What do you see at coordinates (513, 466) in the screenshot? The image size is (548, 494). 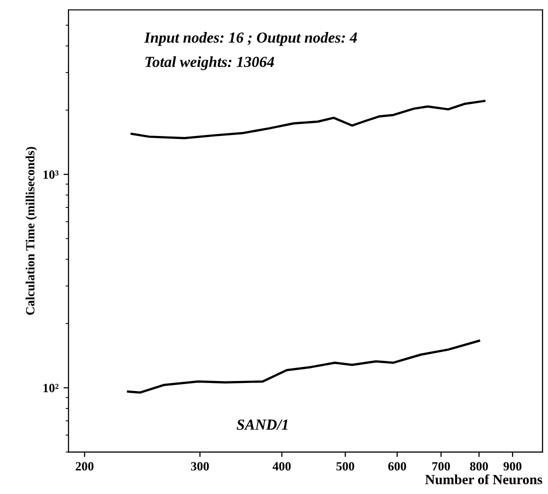 I see `x-tick-label: 900` at bounding box center [513, 466].